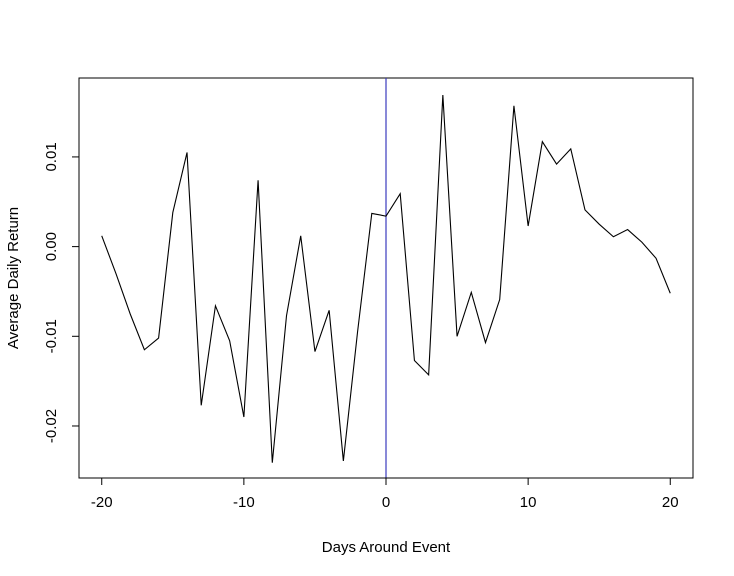 This screenshot has width=734, height=576. I want to click on y-axis-title: Average Daily Return, so click(13, 278).